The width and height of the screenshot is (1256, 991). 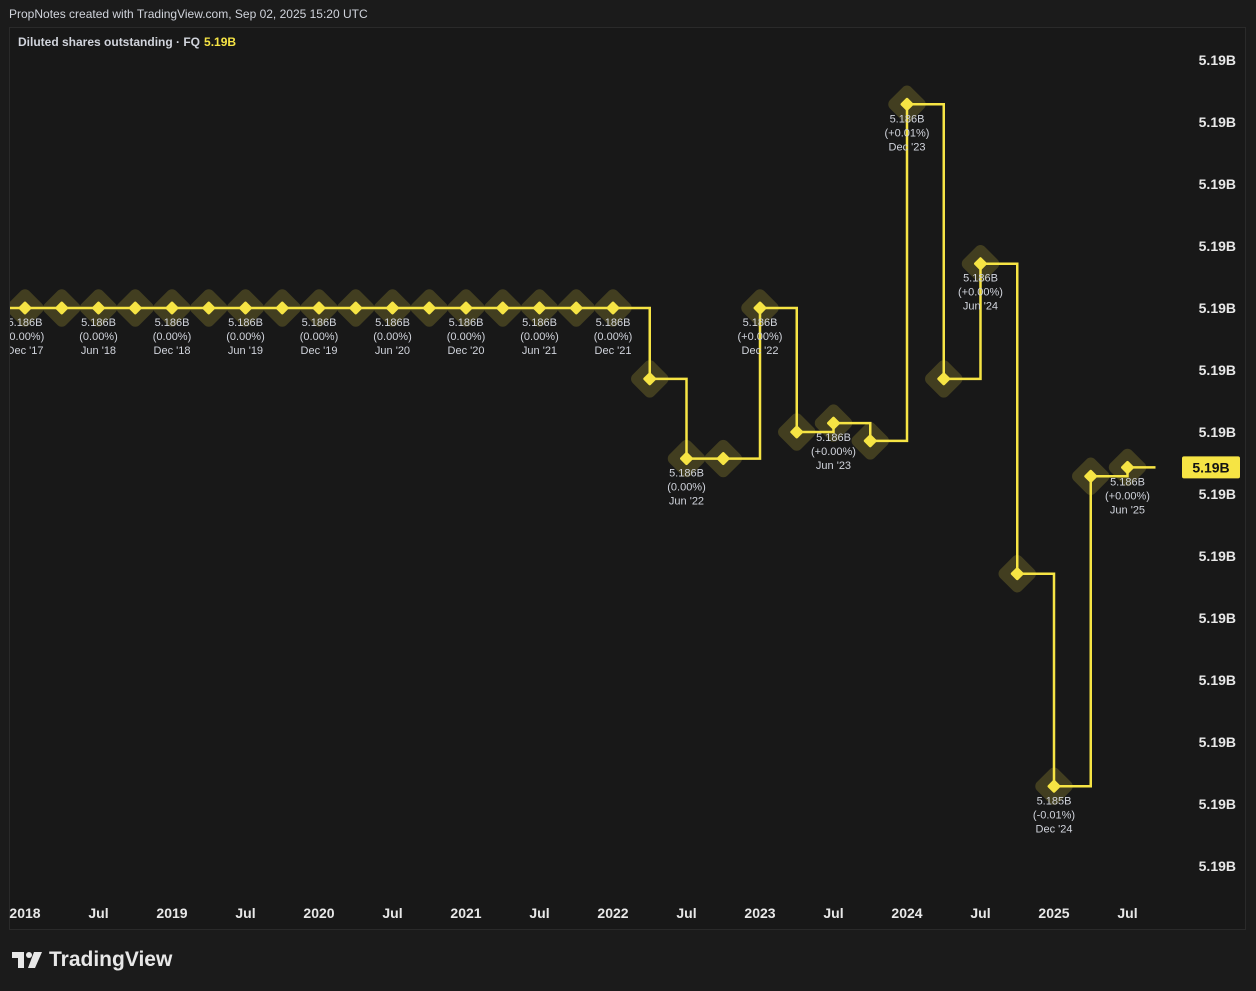 I want to click on data-label-2019-06-line1: 5.186B, so click(x=245, y=323).